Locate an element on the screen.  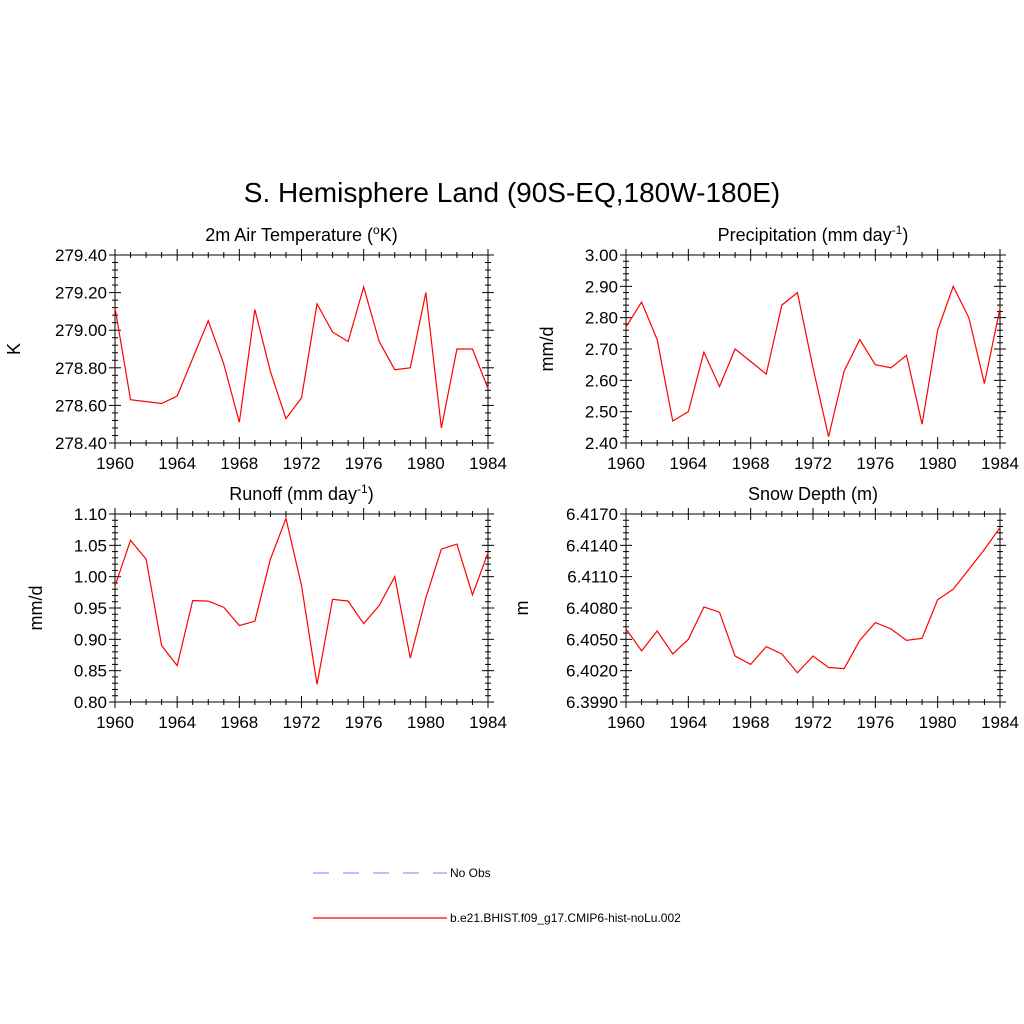
y-tick-label: 2.50 is located at coordinates (601, 412).